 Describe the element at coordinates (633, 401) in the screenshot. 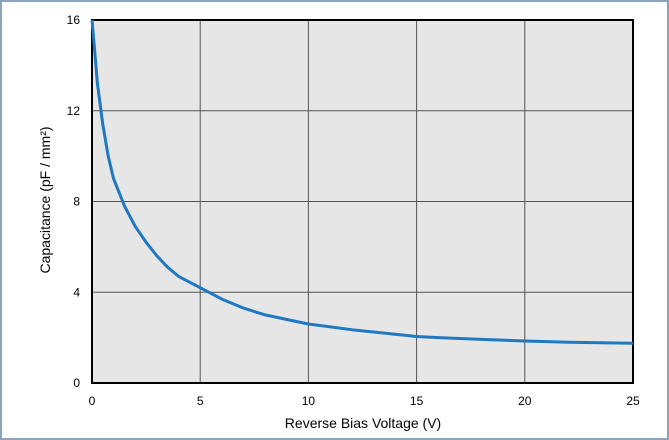

I see `x-tick-label: 25` at that location.